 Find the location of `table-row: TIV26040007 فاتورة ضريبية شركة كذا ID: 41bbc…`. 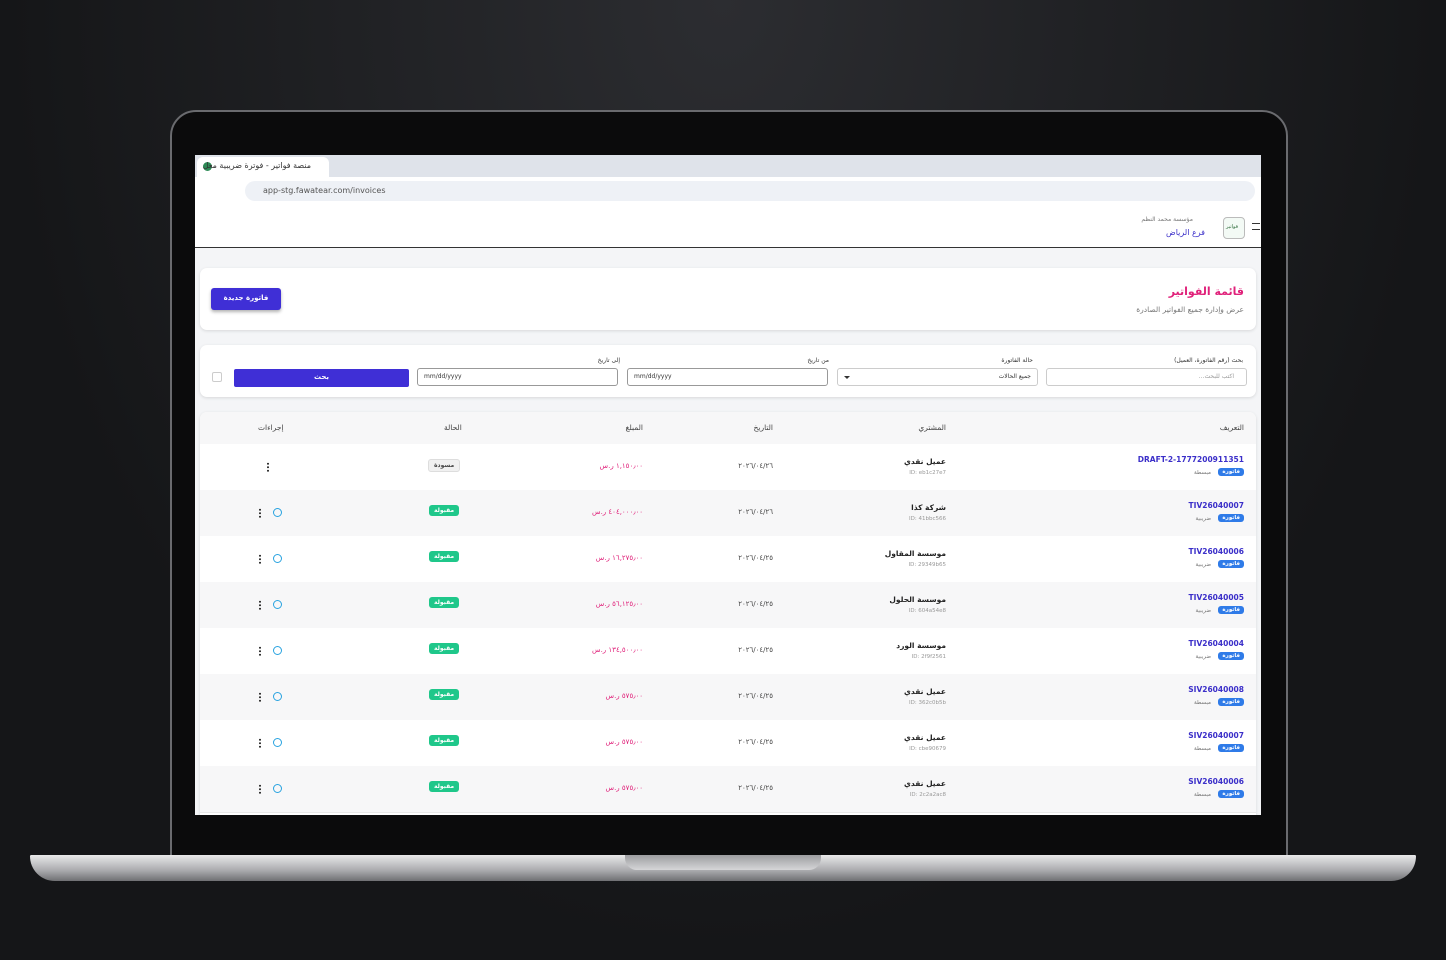

table-row: TIV26040007 فاتورة ضريبية شركة كذا ID: 41bbc… is located at coordinates (728, 513).